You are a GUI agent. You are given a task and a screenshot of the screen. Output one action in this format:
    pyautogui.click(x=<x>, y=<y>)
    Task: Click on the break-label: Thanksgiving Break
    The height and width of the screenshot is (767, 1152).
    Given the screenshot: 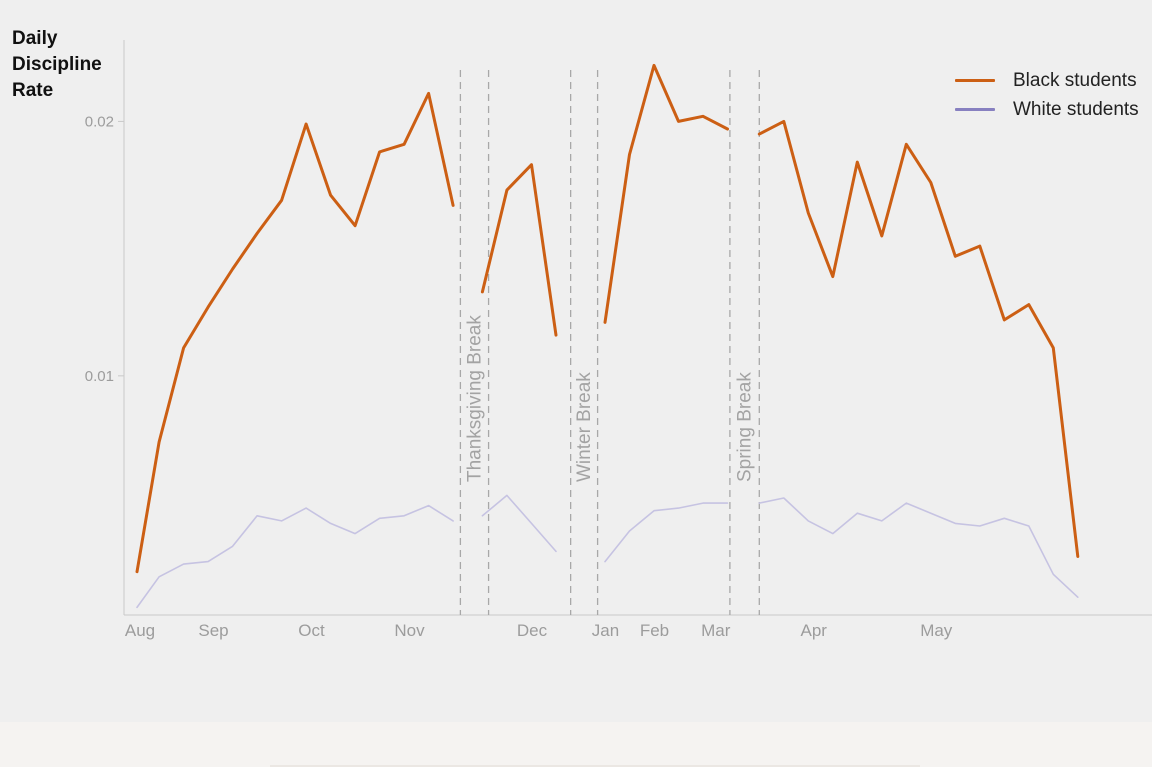 What is the action you would take?
    pyautogui.click(x=474, y=398)
    